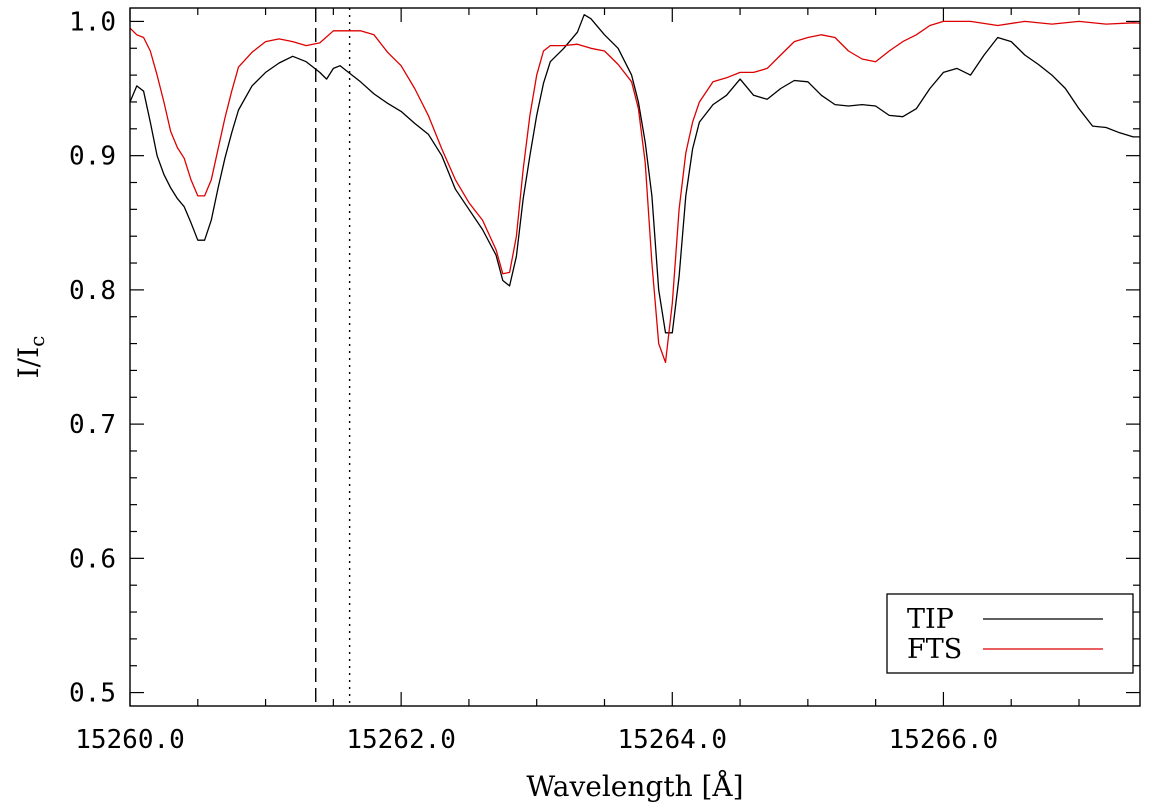  Describe the element at coordinates (401, 740) in the screenshot. I see `x-tick-label: 15262.0` at that location.